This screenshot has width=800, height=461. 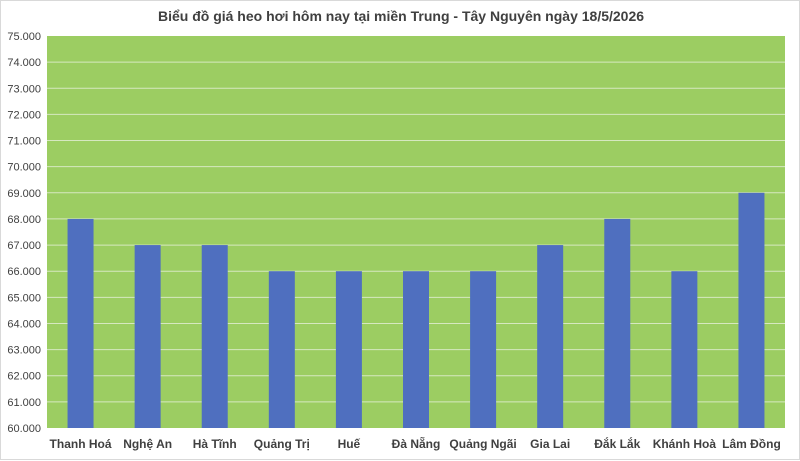 I want to click on x-tick-label: Gia Lai, so click(x=550, y=444).